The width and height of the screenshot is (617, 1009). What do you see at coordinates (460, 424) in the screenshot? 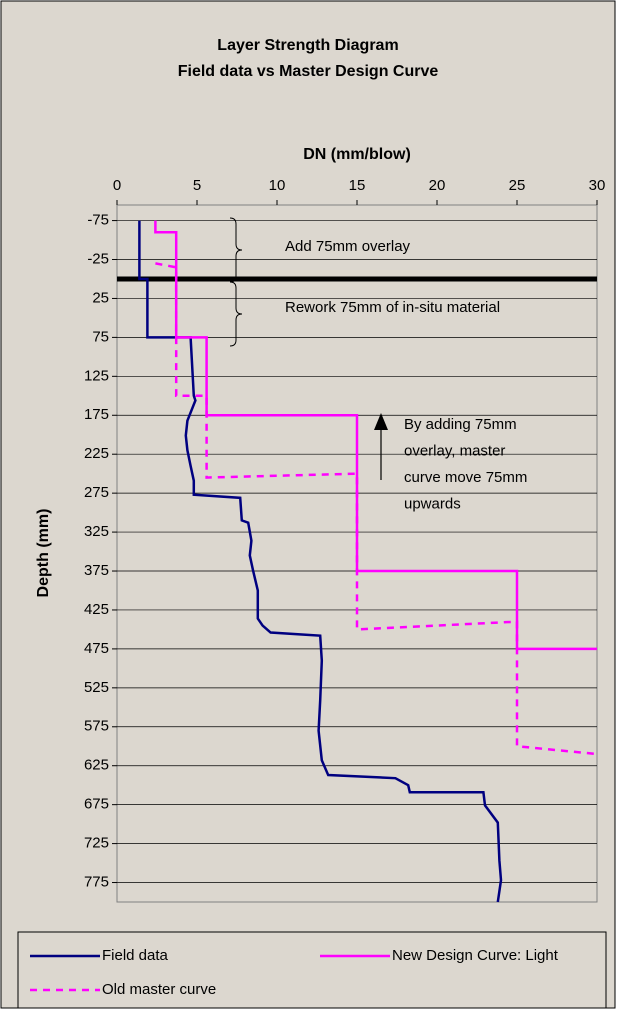
I see `annotation: By adding 75mm` at bounding box center [460, 424].